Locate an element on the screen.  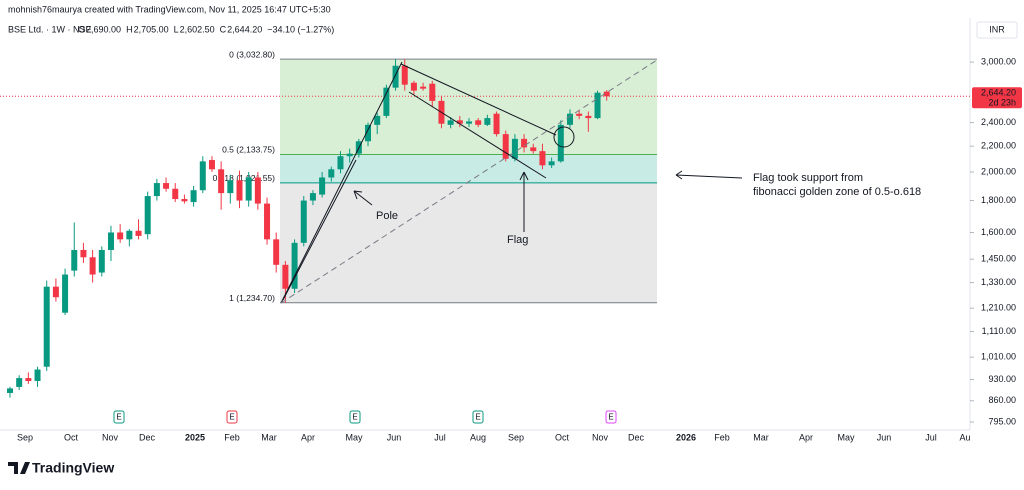
x-tick-label: Feb is located at coordinates (722, 437).